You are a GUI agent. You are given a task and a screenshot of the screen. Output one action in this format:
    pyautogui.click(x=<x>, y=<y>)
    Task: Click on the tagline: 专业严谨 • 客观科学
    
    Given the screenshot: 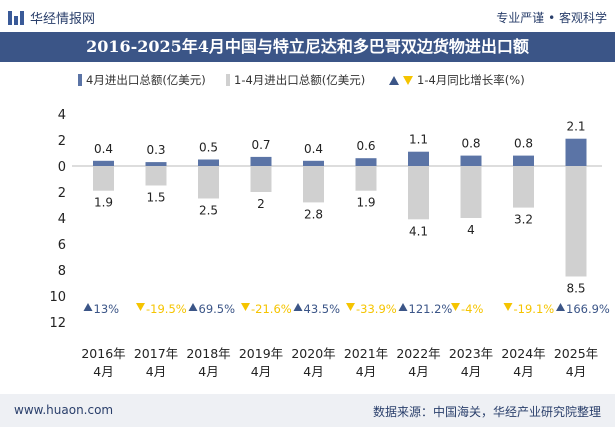 What is the action you would take?
    pyautogui.click(x=551, y=18)
    